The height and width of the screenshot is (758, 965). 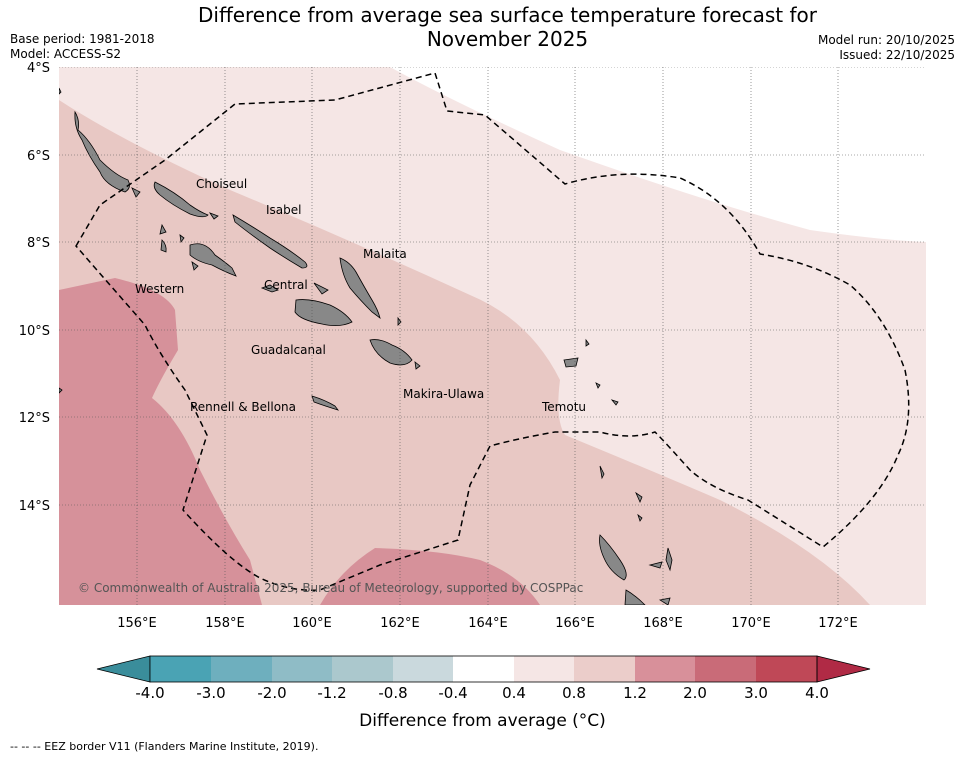 I want to click on place-rennell-bellona: Rennell & Bellona, so click(x=243, y=407).